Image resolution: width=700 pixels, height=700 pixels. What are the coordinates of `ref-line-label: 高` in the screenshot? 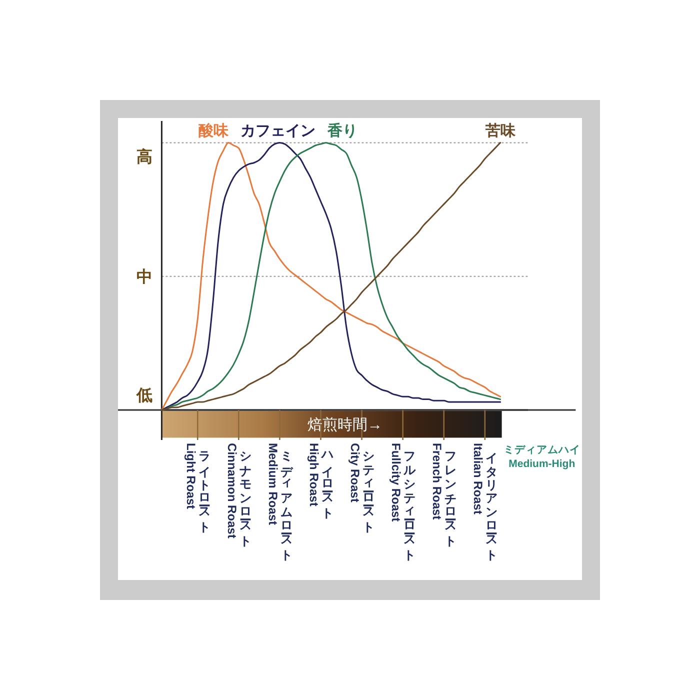 It's located at (144, 156).